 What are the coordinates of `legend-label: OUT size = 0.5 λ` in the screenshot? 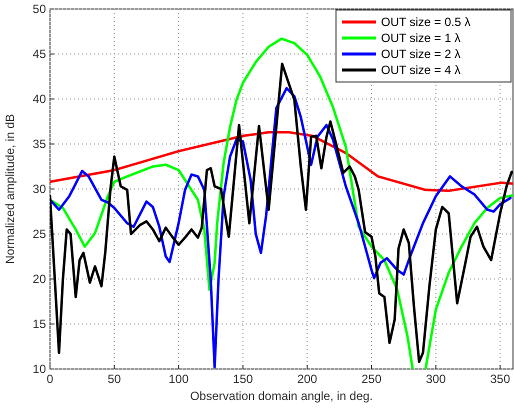 It's located at (425, 22).